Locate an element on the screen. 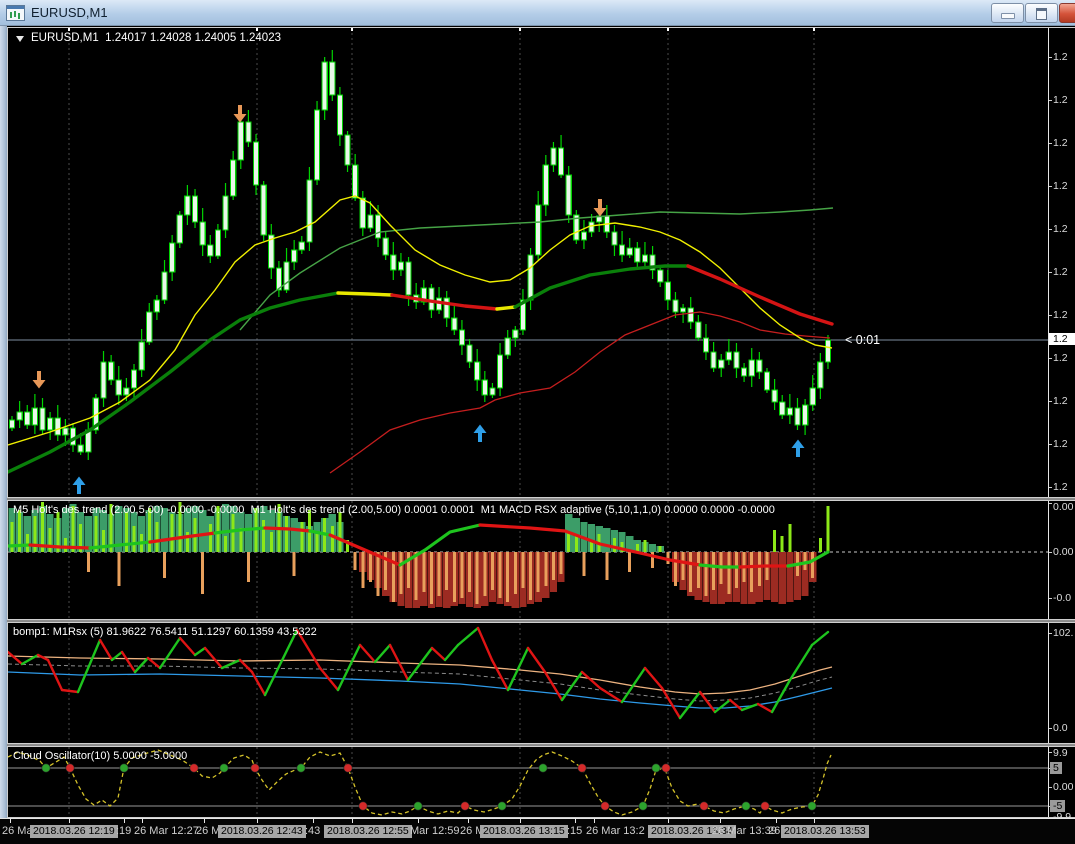 This screenshot has height=844, width=1075. time-label: Mar 12:59 is located at coordinates (435, 831).